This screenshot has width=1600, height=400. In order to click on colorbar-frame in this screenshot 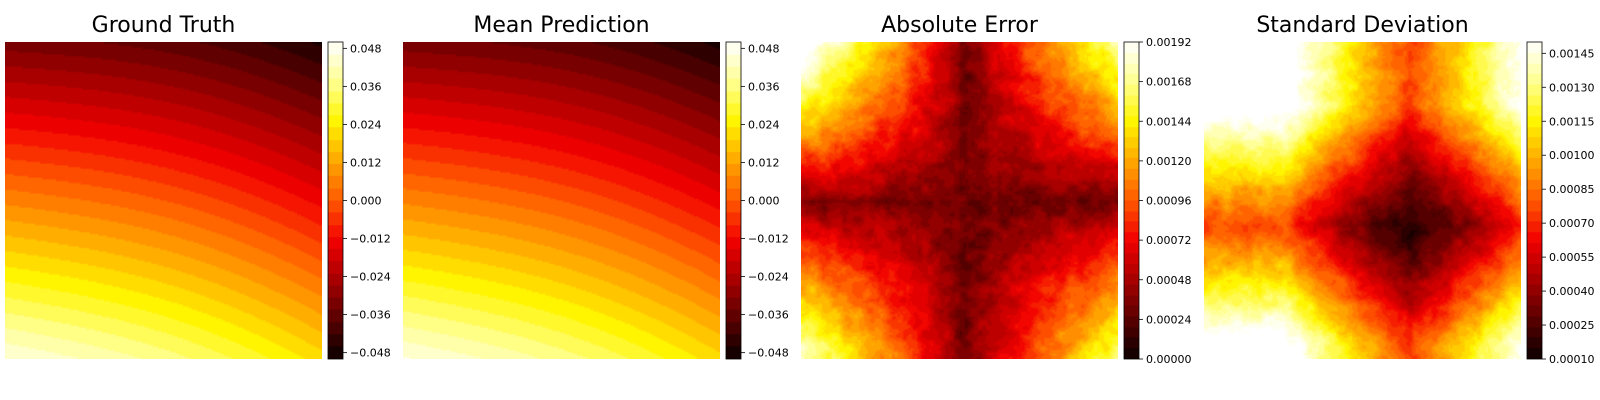, I will do `click(1534, 200)`.